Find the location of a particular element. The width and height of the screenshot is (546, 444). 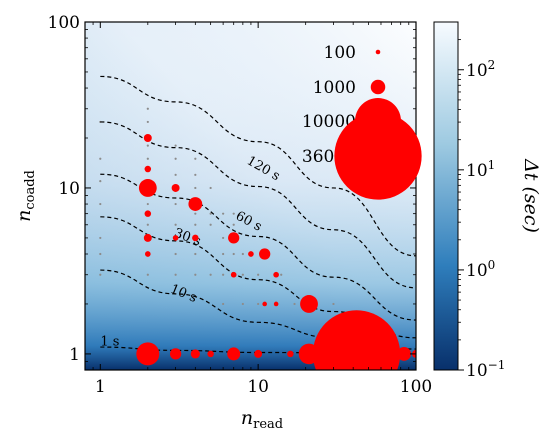

colorbar-label: Δt (sec) is located at coordinates (531, 195).